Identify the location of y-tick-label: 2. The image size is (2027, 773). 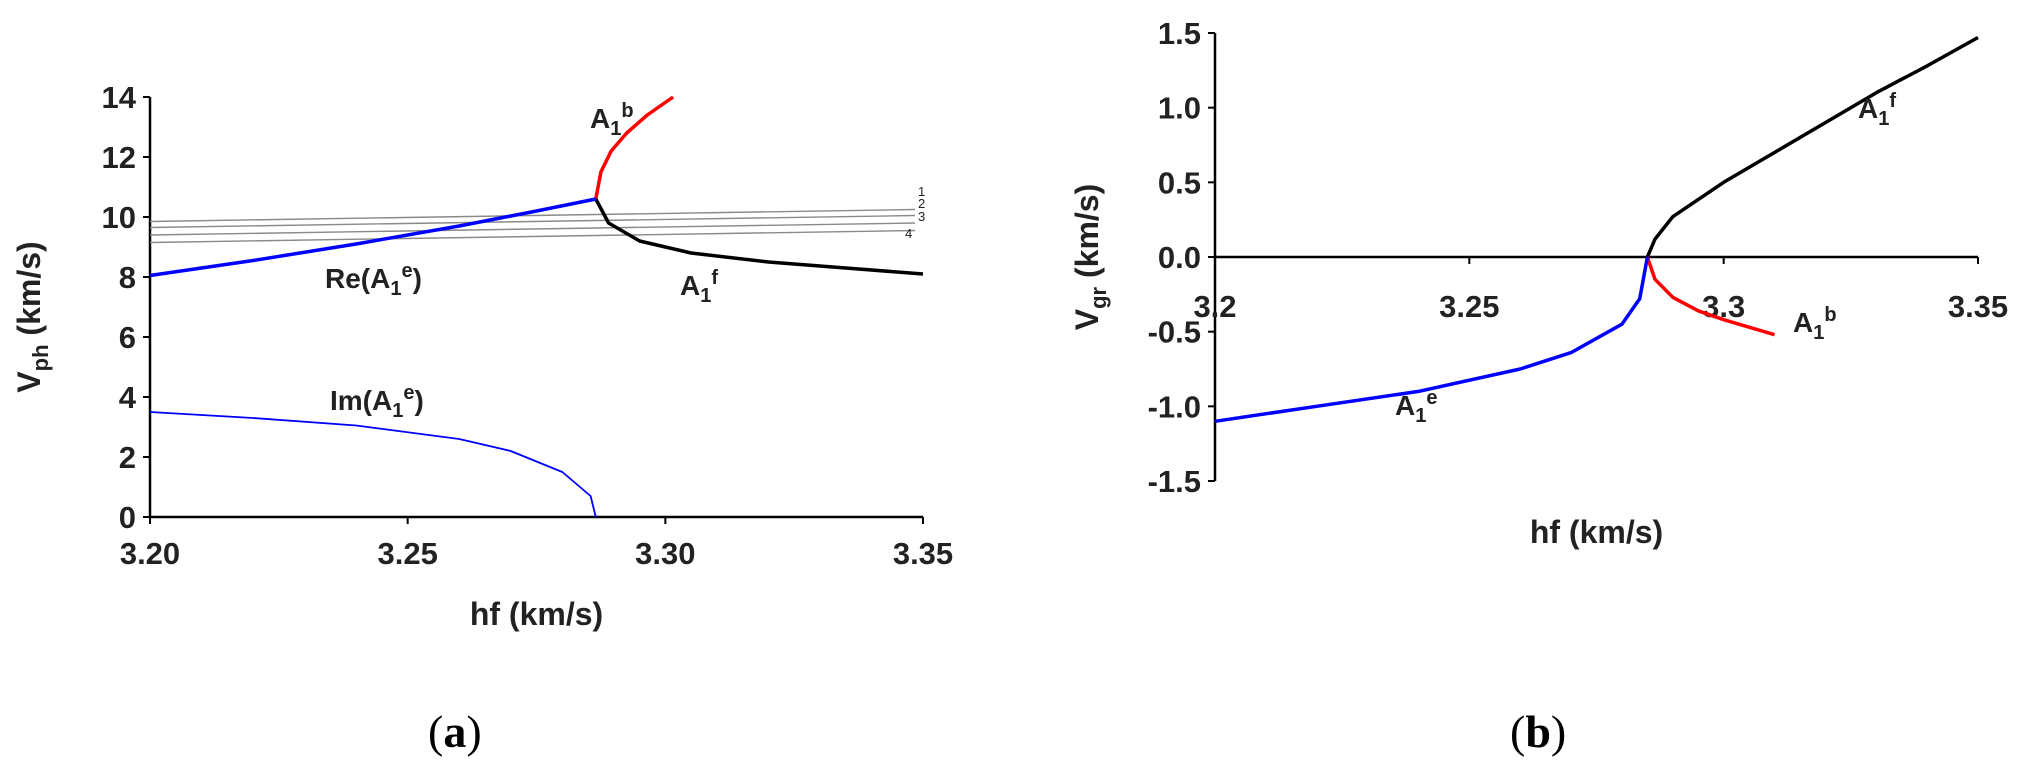
(127, 457).